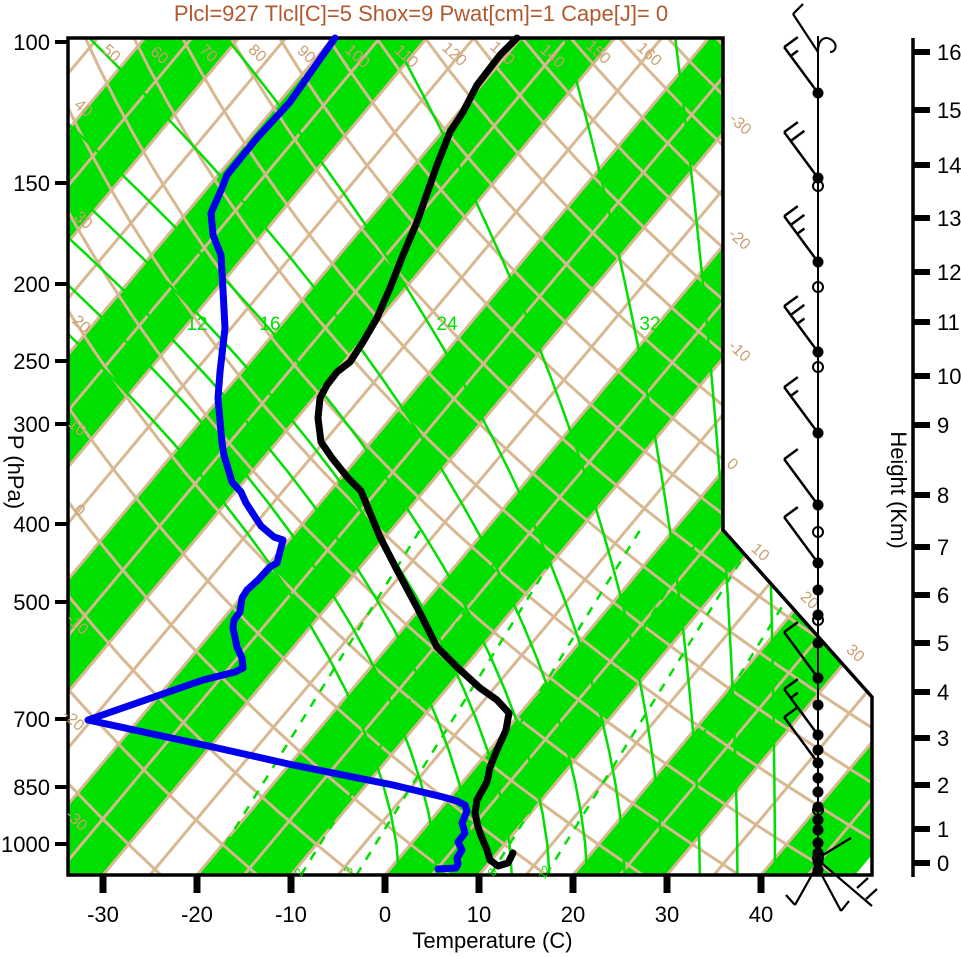  I want to click on temperature-tick-label: 10, so click(479, 914).